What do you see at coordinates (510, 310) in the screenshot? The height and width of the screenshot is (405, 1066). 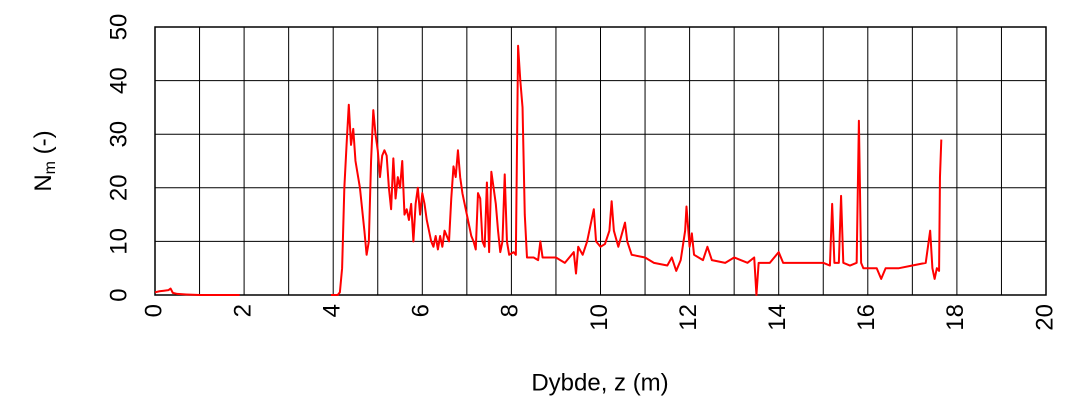 I see `x-tick-label: 8` at bounding box center [510, 310].